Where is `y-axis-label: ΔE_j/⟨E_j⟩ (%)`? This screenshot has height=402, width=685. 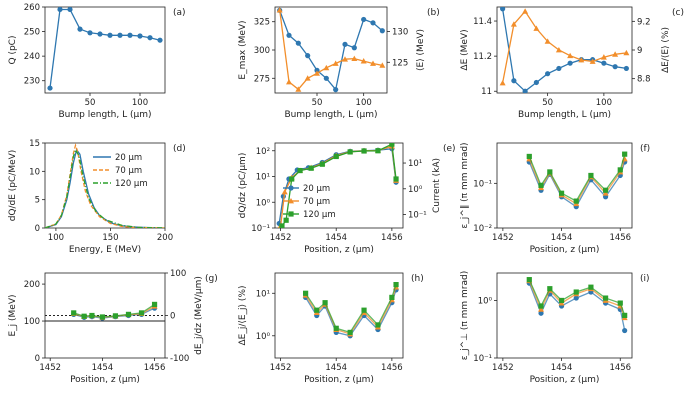 y-axis-label: ΔE_j/⟨E_j⟩ (%) is located at coordinates (243, 315).